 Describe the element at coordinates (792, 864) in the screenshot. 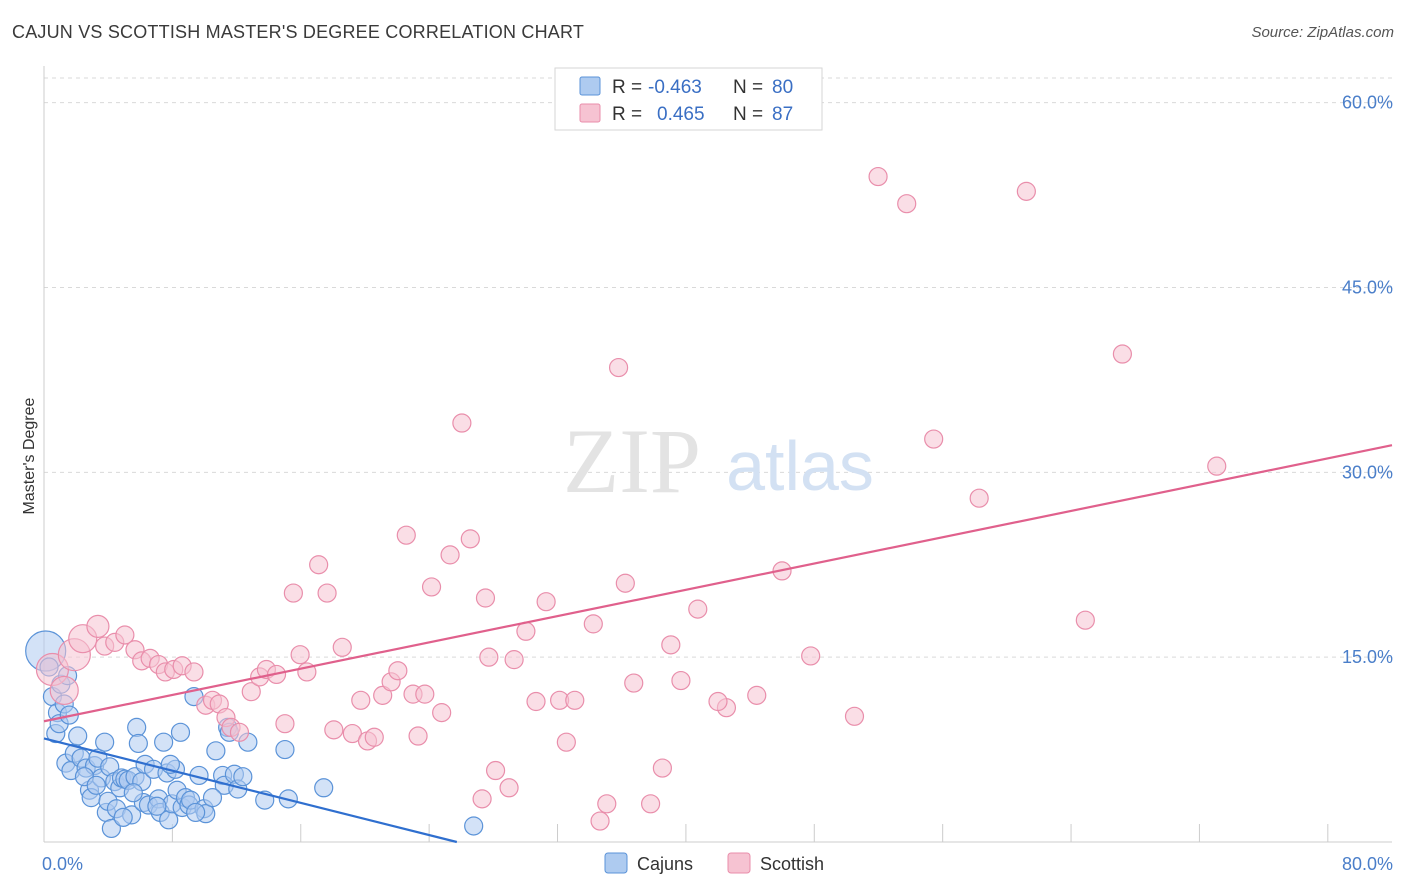

I see `bottom-legend-label-scottish: Scottish` at that location.